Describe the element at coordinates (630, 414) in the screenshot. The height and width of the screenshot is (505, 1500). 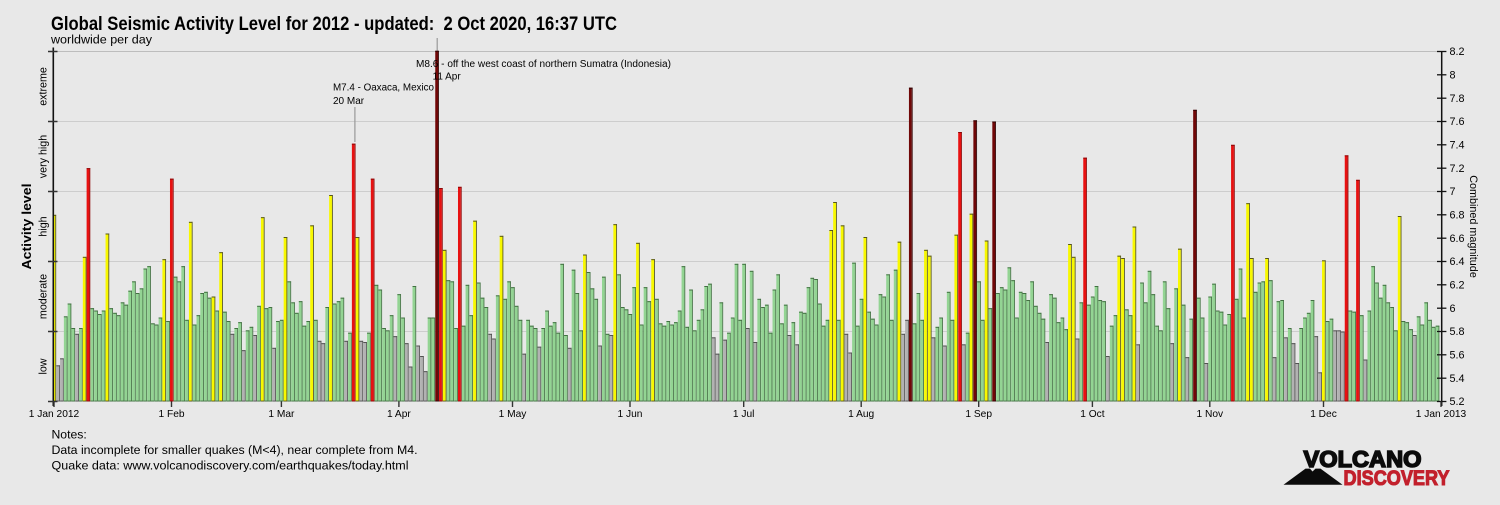
I see `svg-text: 1 Jun` at that location.